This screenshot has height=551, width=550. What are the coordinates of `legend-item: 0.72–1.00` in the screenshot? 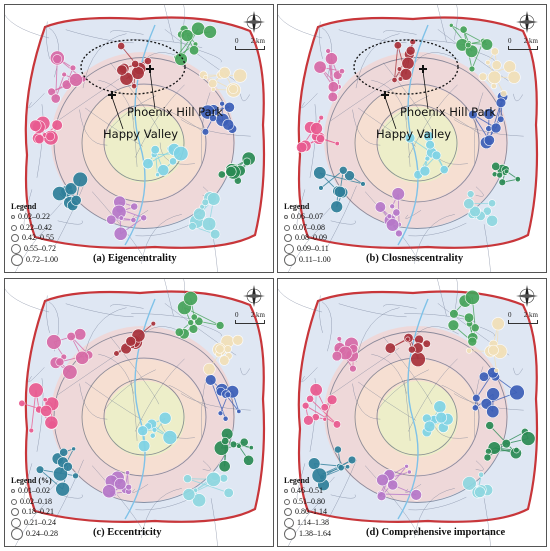 It's located at (34, 260).